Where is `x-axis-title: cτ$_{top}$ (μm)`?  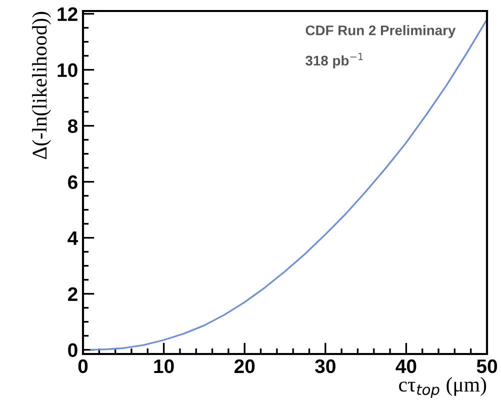
x-axis-title: cτ$_{top}$ (μm) is located at coordinates (442, 387).